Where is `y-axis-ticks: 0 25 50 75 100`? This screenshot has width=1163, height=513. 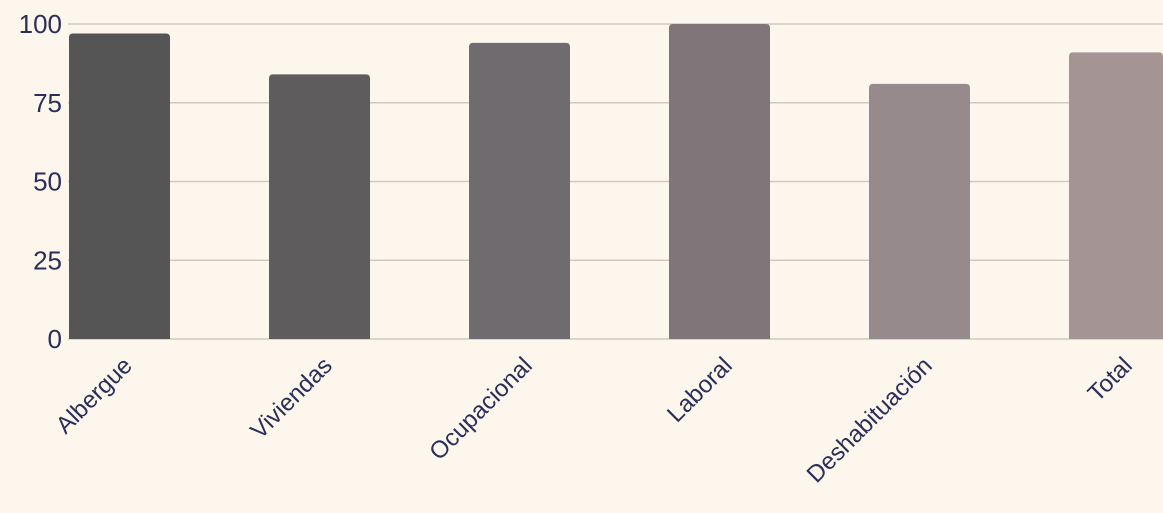 y-axis-ticks: 0 25 50 75 100 is located at coordinates (40, 181).